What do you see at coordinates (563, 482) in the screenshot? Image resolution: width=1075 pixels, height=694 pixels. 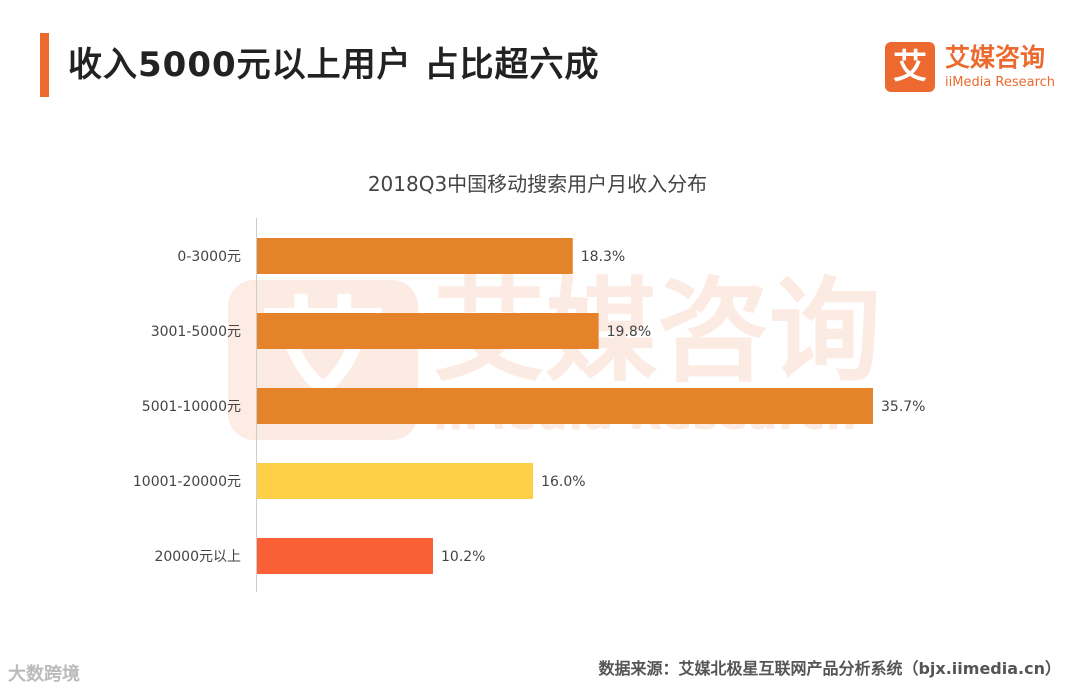 I see `value-label-3: 16.0%` at bounding box center [563, 482].